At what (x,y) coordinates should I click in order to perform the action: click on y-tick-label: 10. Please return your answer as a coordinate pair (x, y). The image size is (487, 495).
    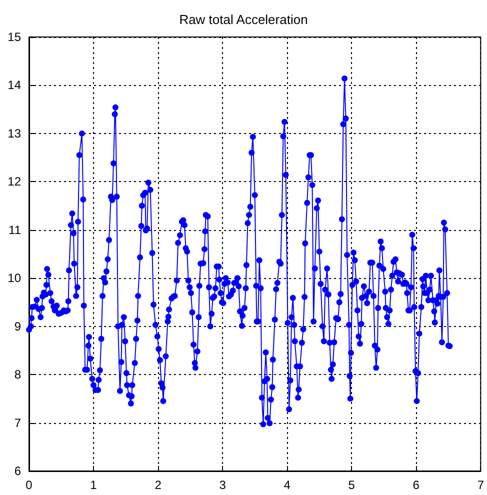
    Looking at the image, I should click on (15, 278).